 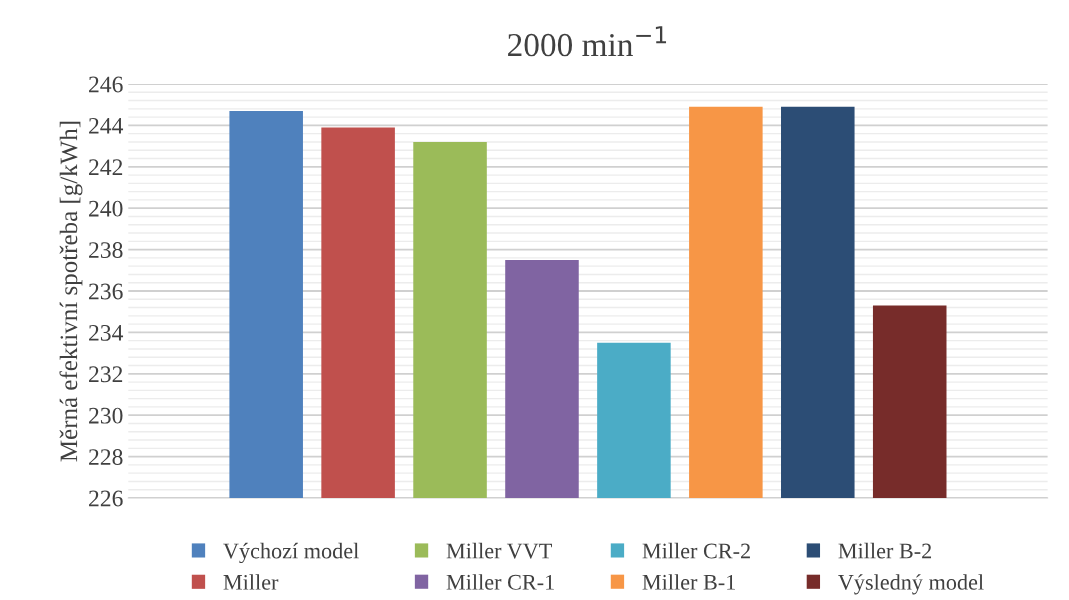 What do you see at coordinates (106, 125) in the screenshot?
I see `y-tick-label: 244` at bounding box center [106, 125].